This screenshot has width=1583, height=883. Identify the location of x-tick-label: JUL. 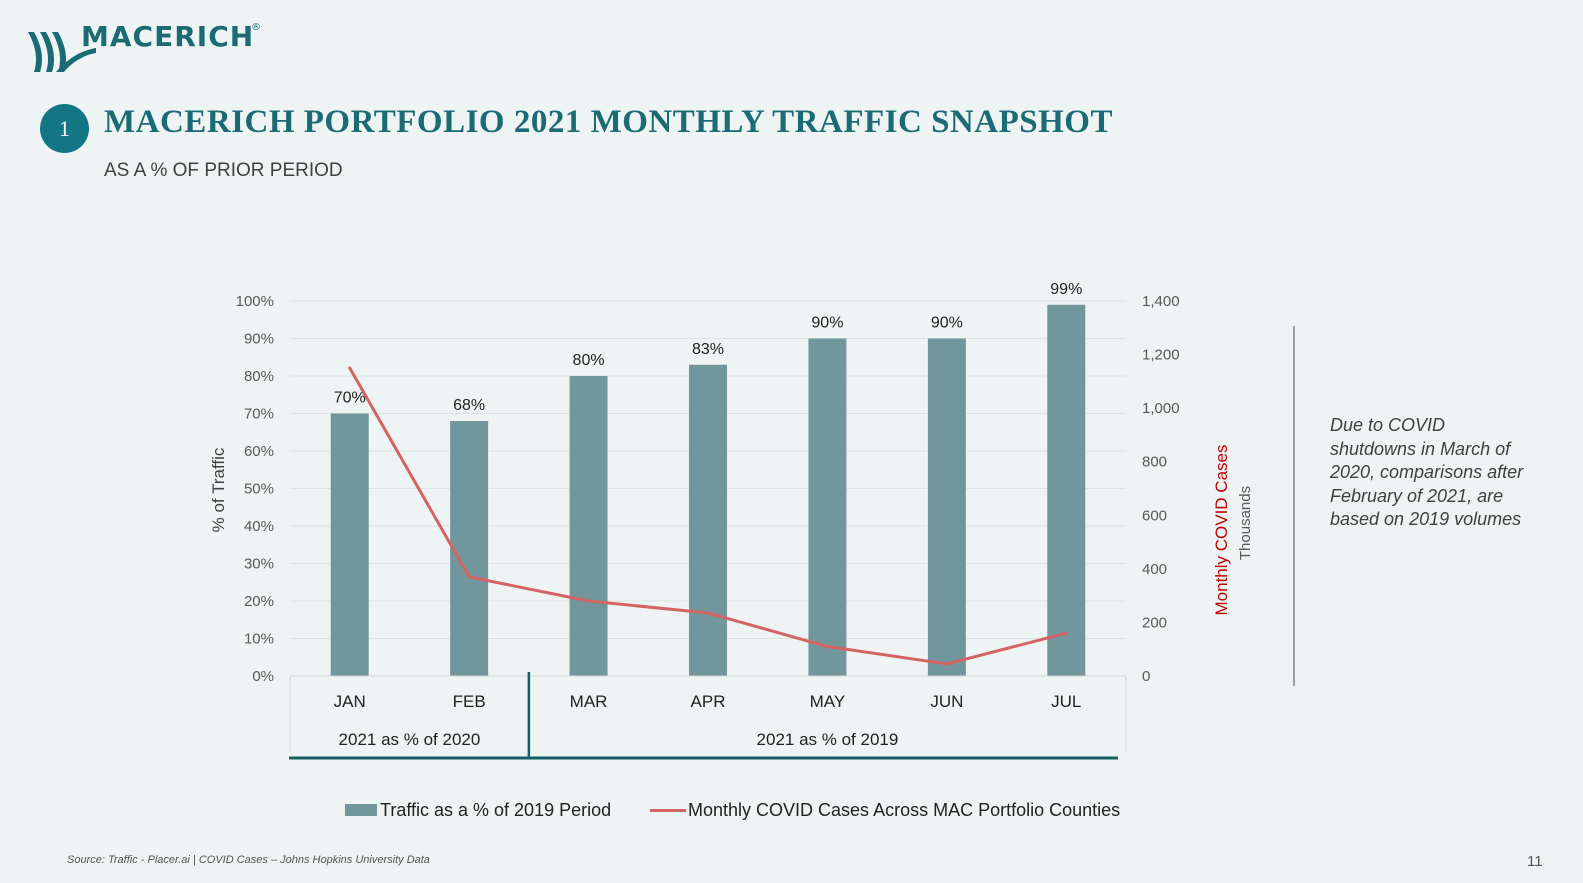
(1066, 701).